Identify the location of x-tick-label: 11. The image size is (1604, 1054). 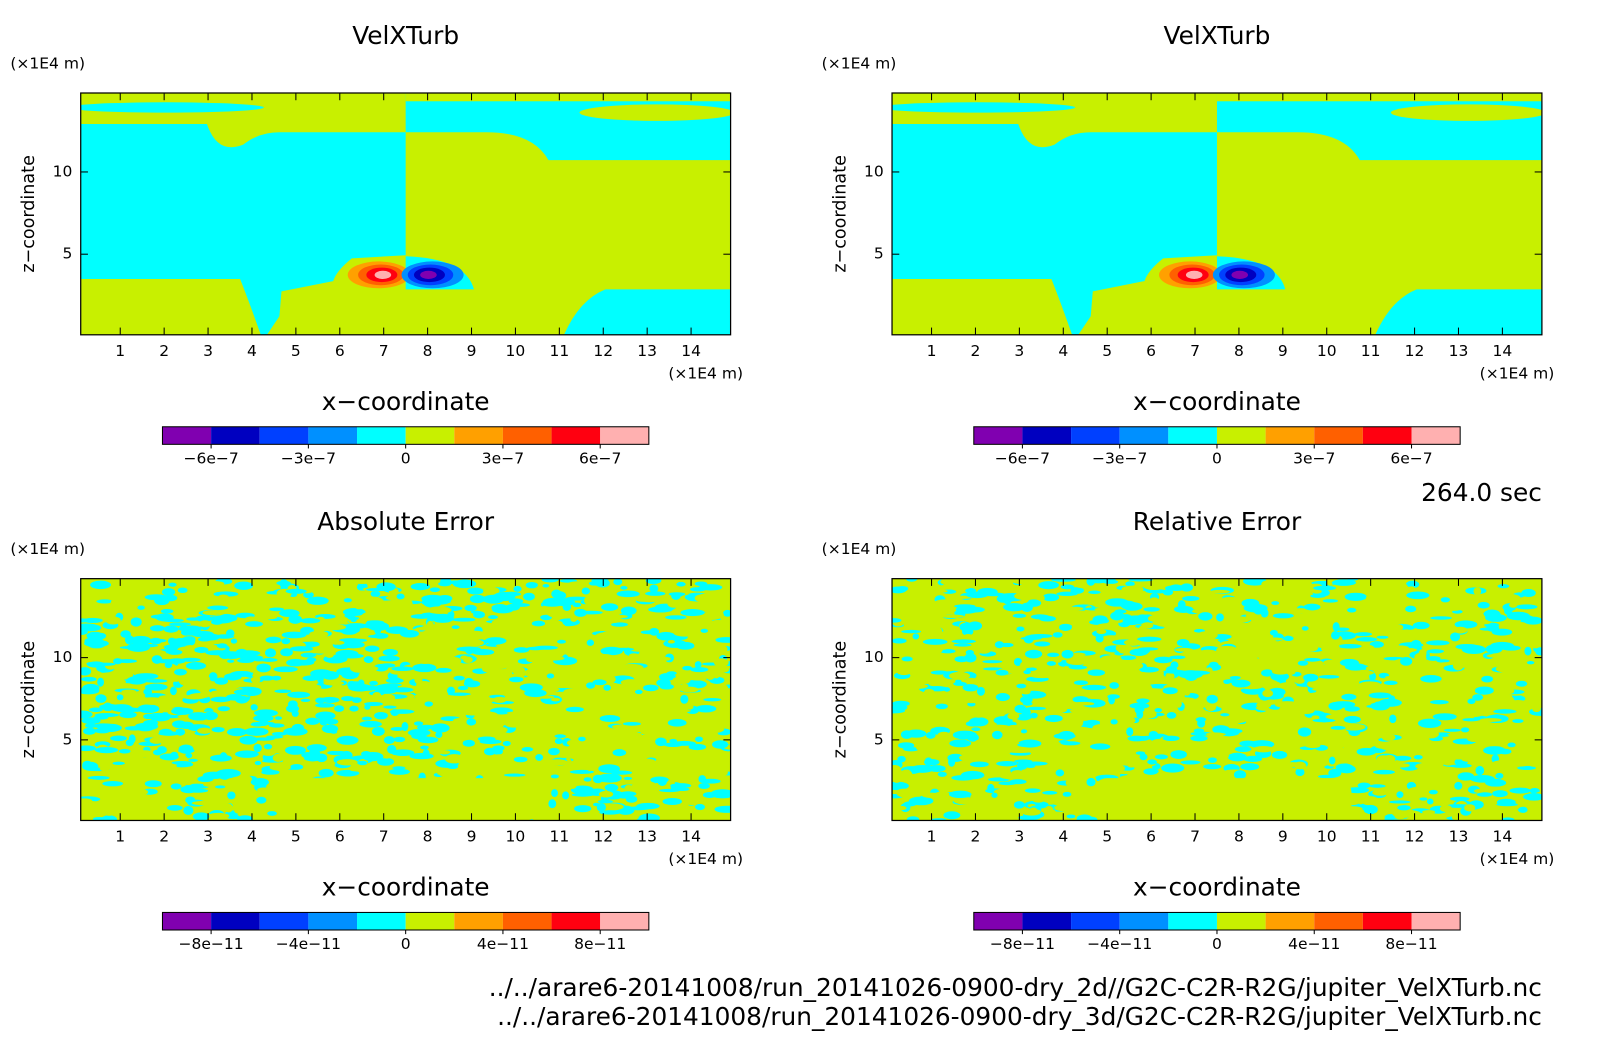
(1371, 351).